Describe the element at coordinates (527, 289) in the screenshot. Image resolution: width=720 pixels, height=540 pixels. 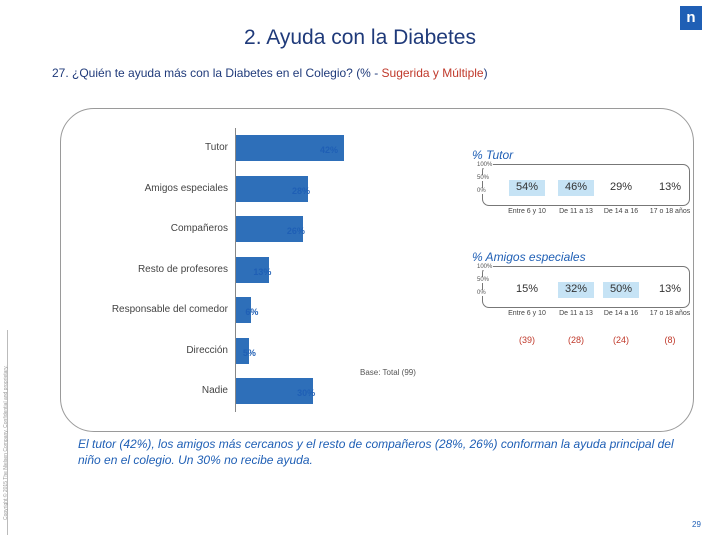
I see `inset-value-label: 15%` at that location.